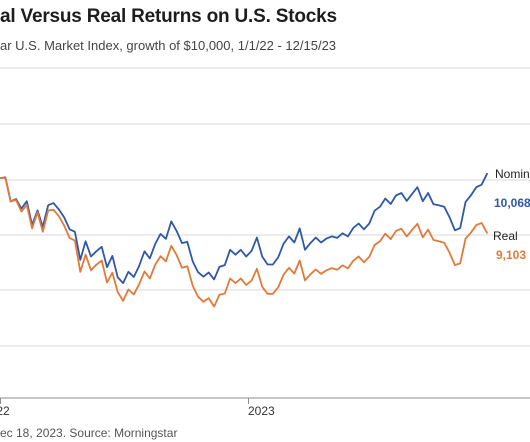 Image resolution: width=530 pixels, height=442 pixels. Describe the element at coordinates (511, 214) in the screenshot. I see `end-labels: Nomina 10,068 Real 9,103` at that location.